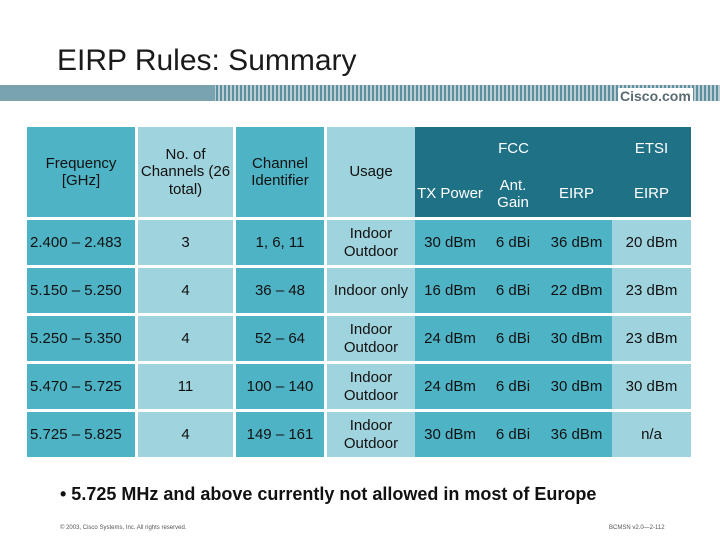 The height and width of the screenshot is (540, 720). Describe the element at coordinates (185, 386) in the screenshot. I see `row-channels: 11` at that location.